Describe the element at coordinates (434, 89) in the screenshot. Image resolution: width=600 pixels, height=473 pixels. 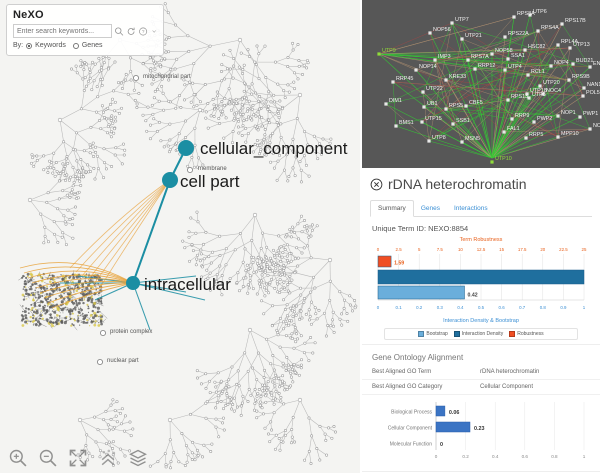
I see `gene-label: UTP22` at that location.